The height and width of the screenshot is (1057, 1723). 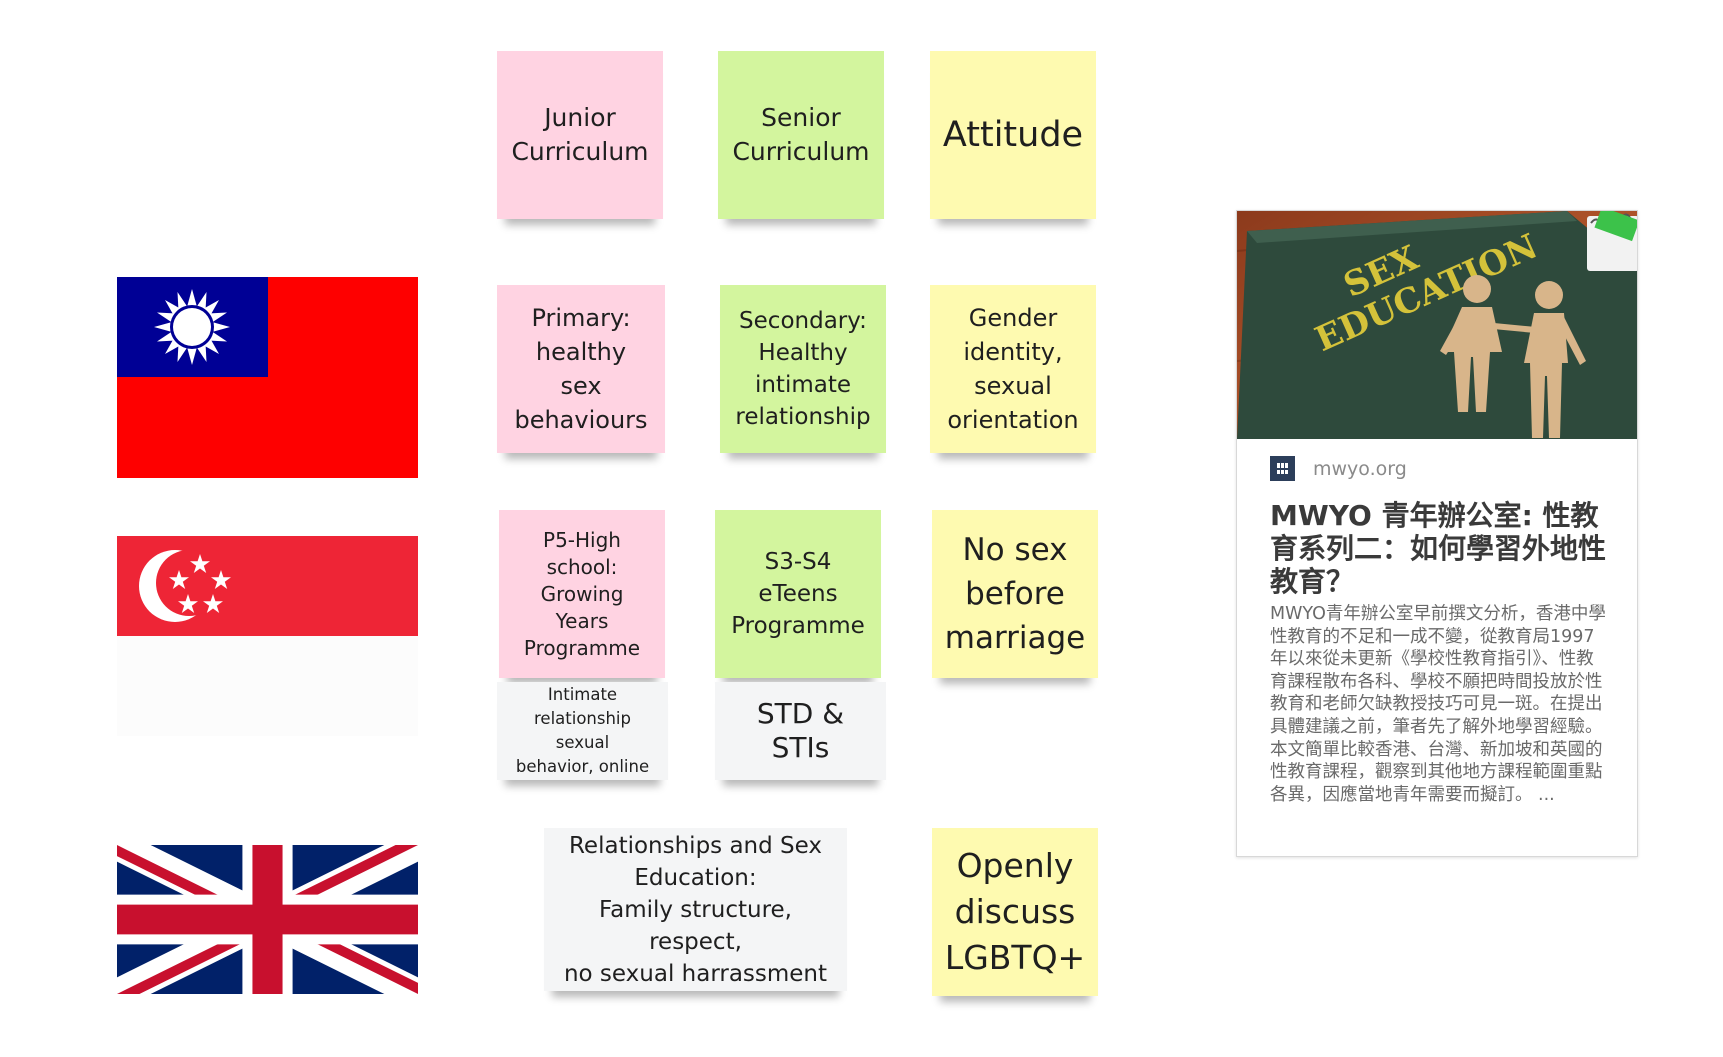 I want to click on note-text: No sex before marriage, so click(x=1015, y=594).